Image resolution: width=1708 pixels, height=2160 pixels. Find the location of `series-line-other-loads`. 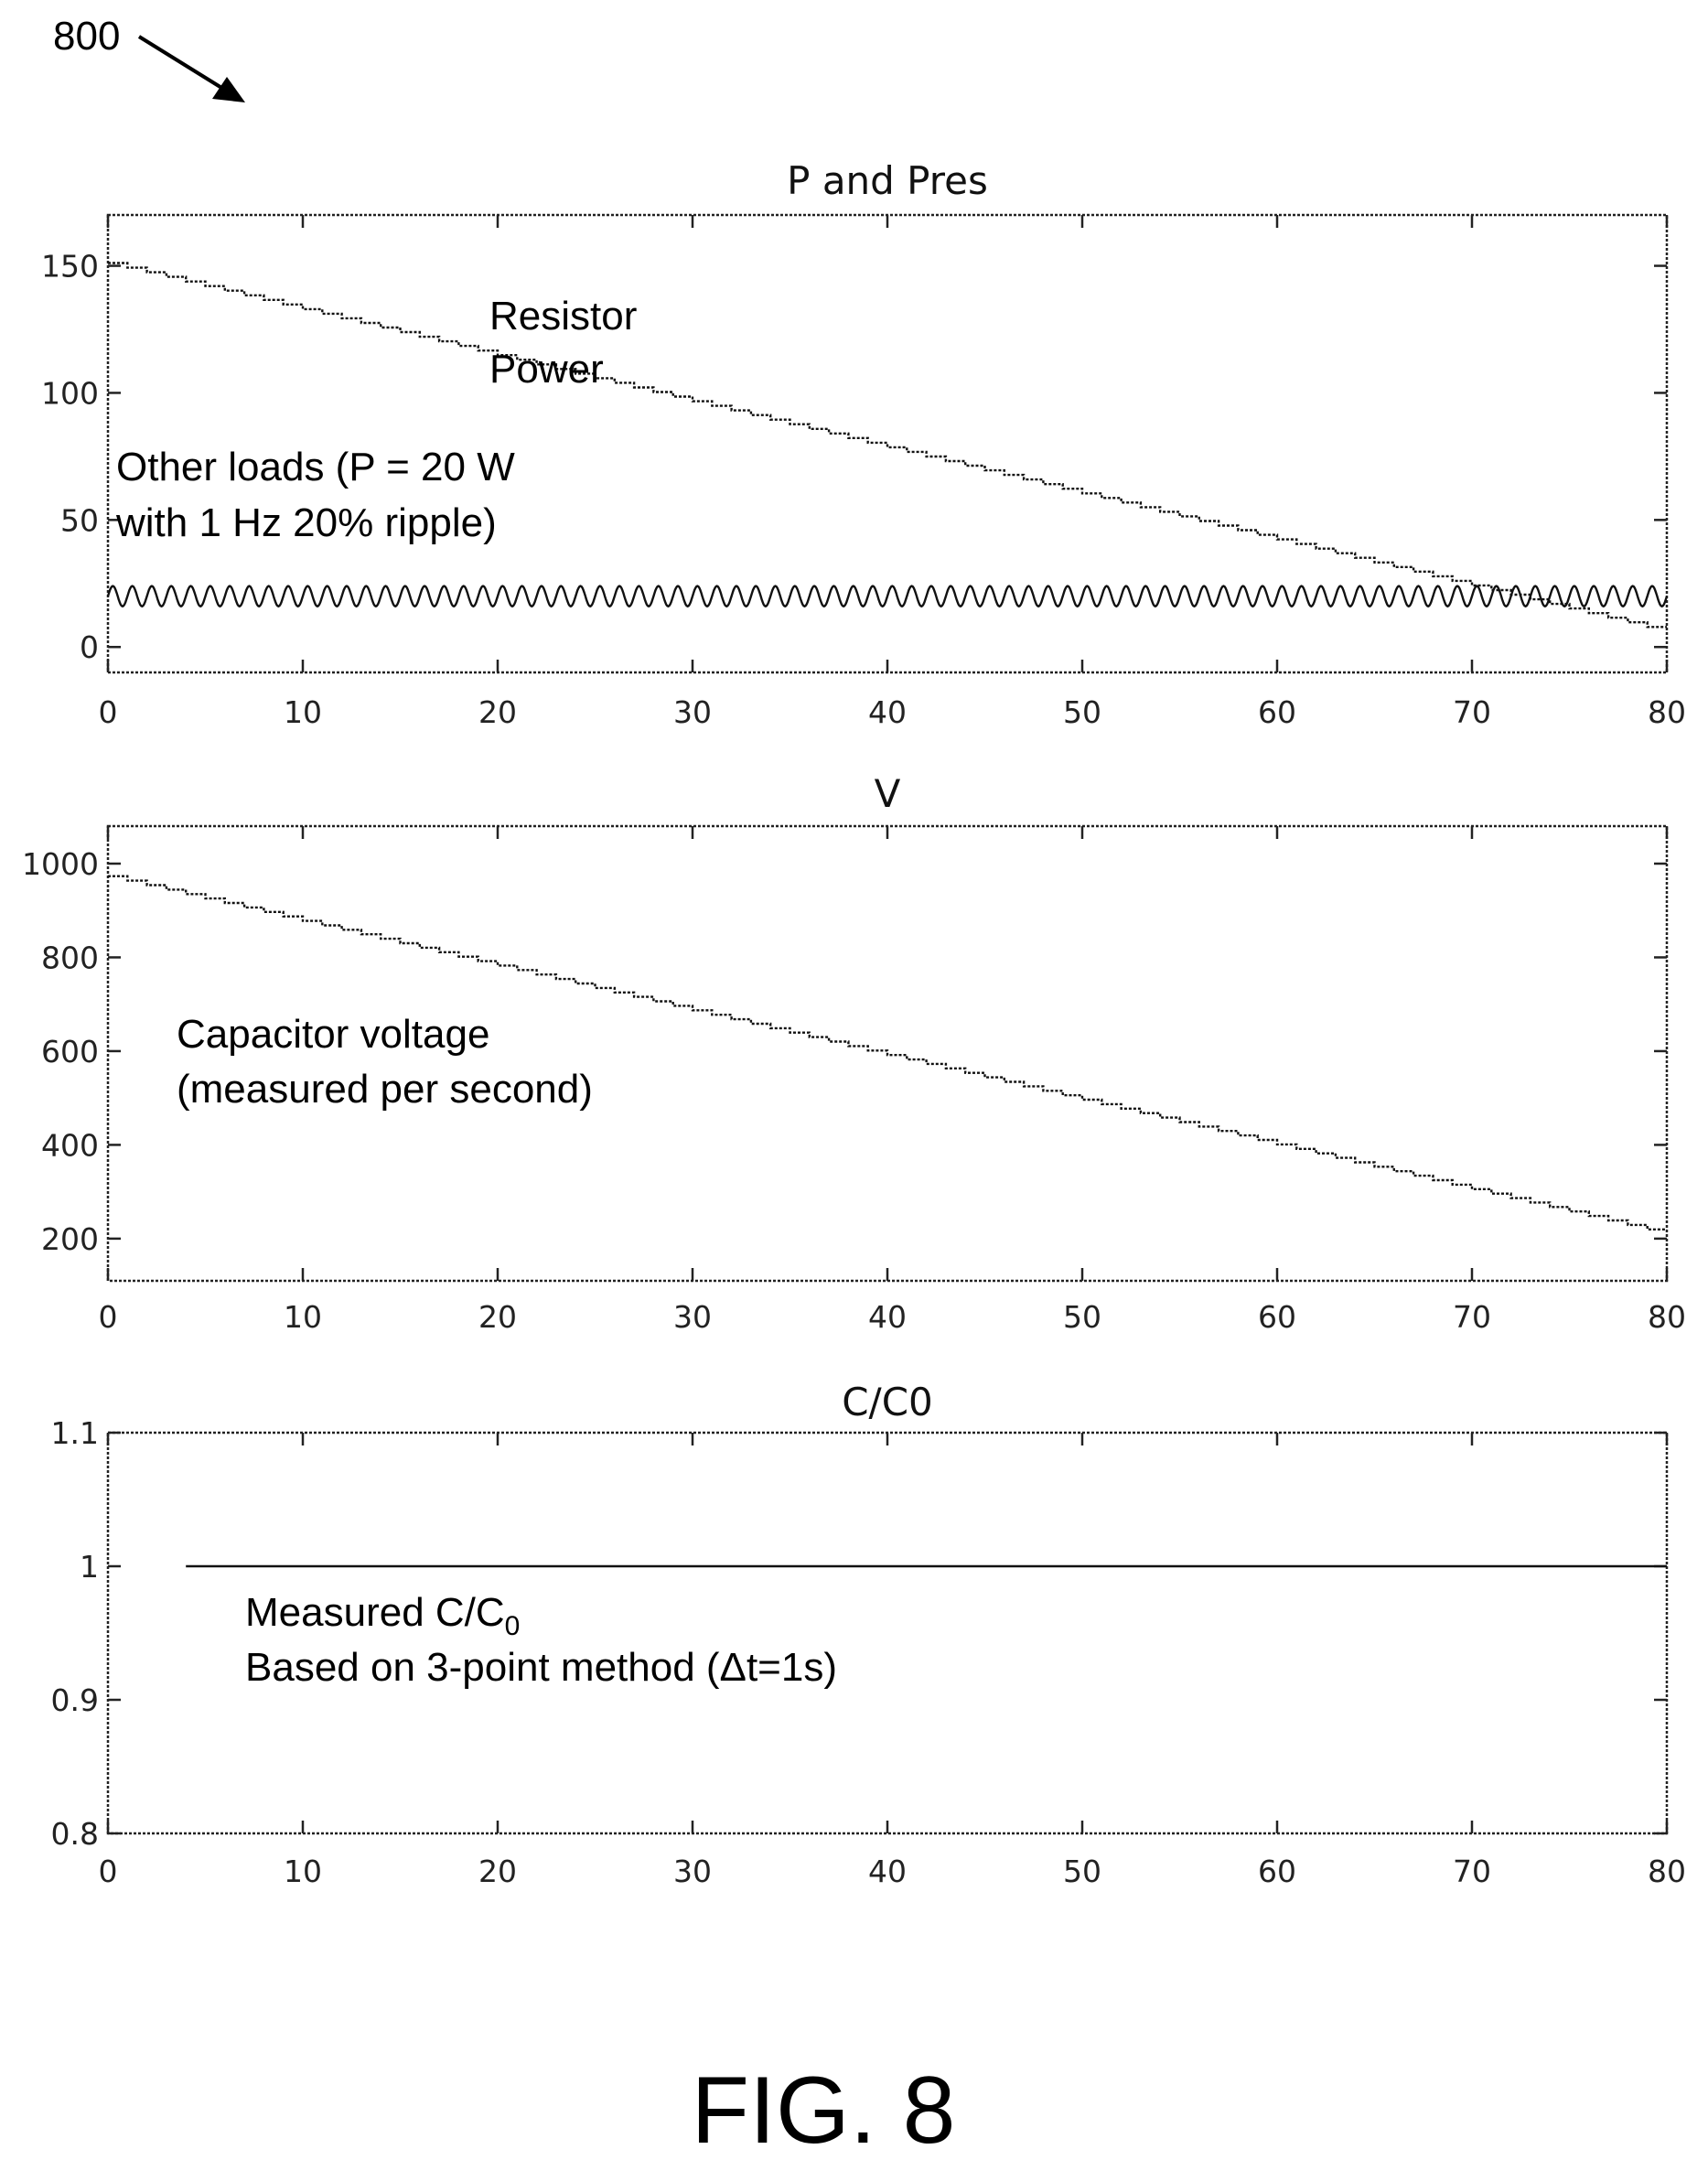

series-line-other-loads is located at coordinates (887, 596).